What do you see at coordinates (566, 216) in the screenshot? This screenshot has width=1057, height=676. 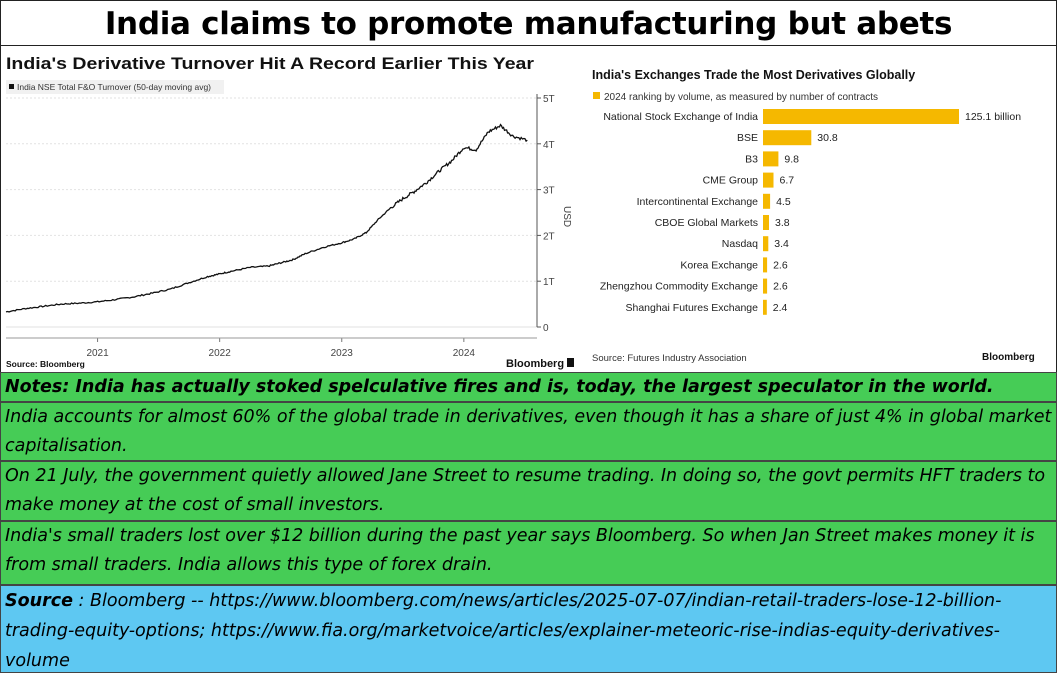 I see `line-chart-y-axis-label: USD` at bounding box center [566, 216].